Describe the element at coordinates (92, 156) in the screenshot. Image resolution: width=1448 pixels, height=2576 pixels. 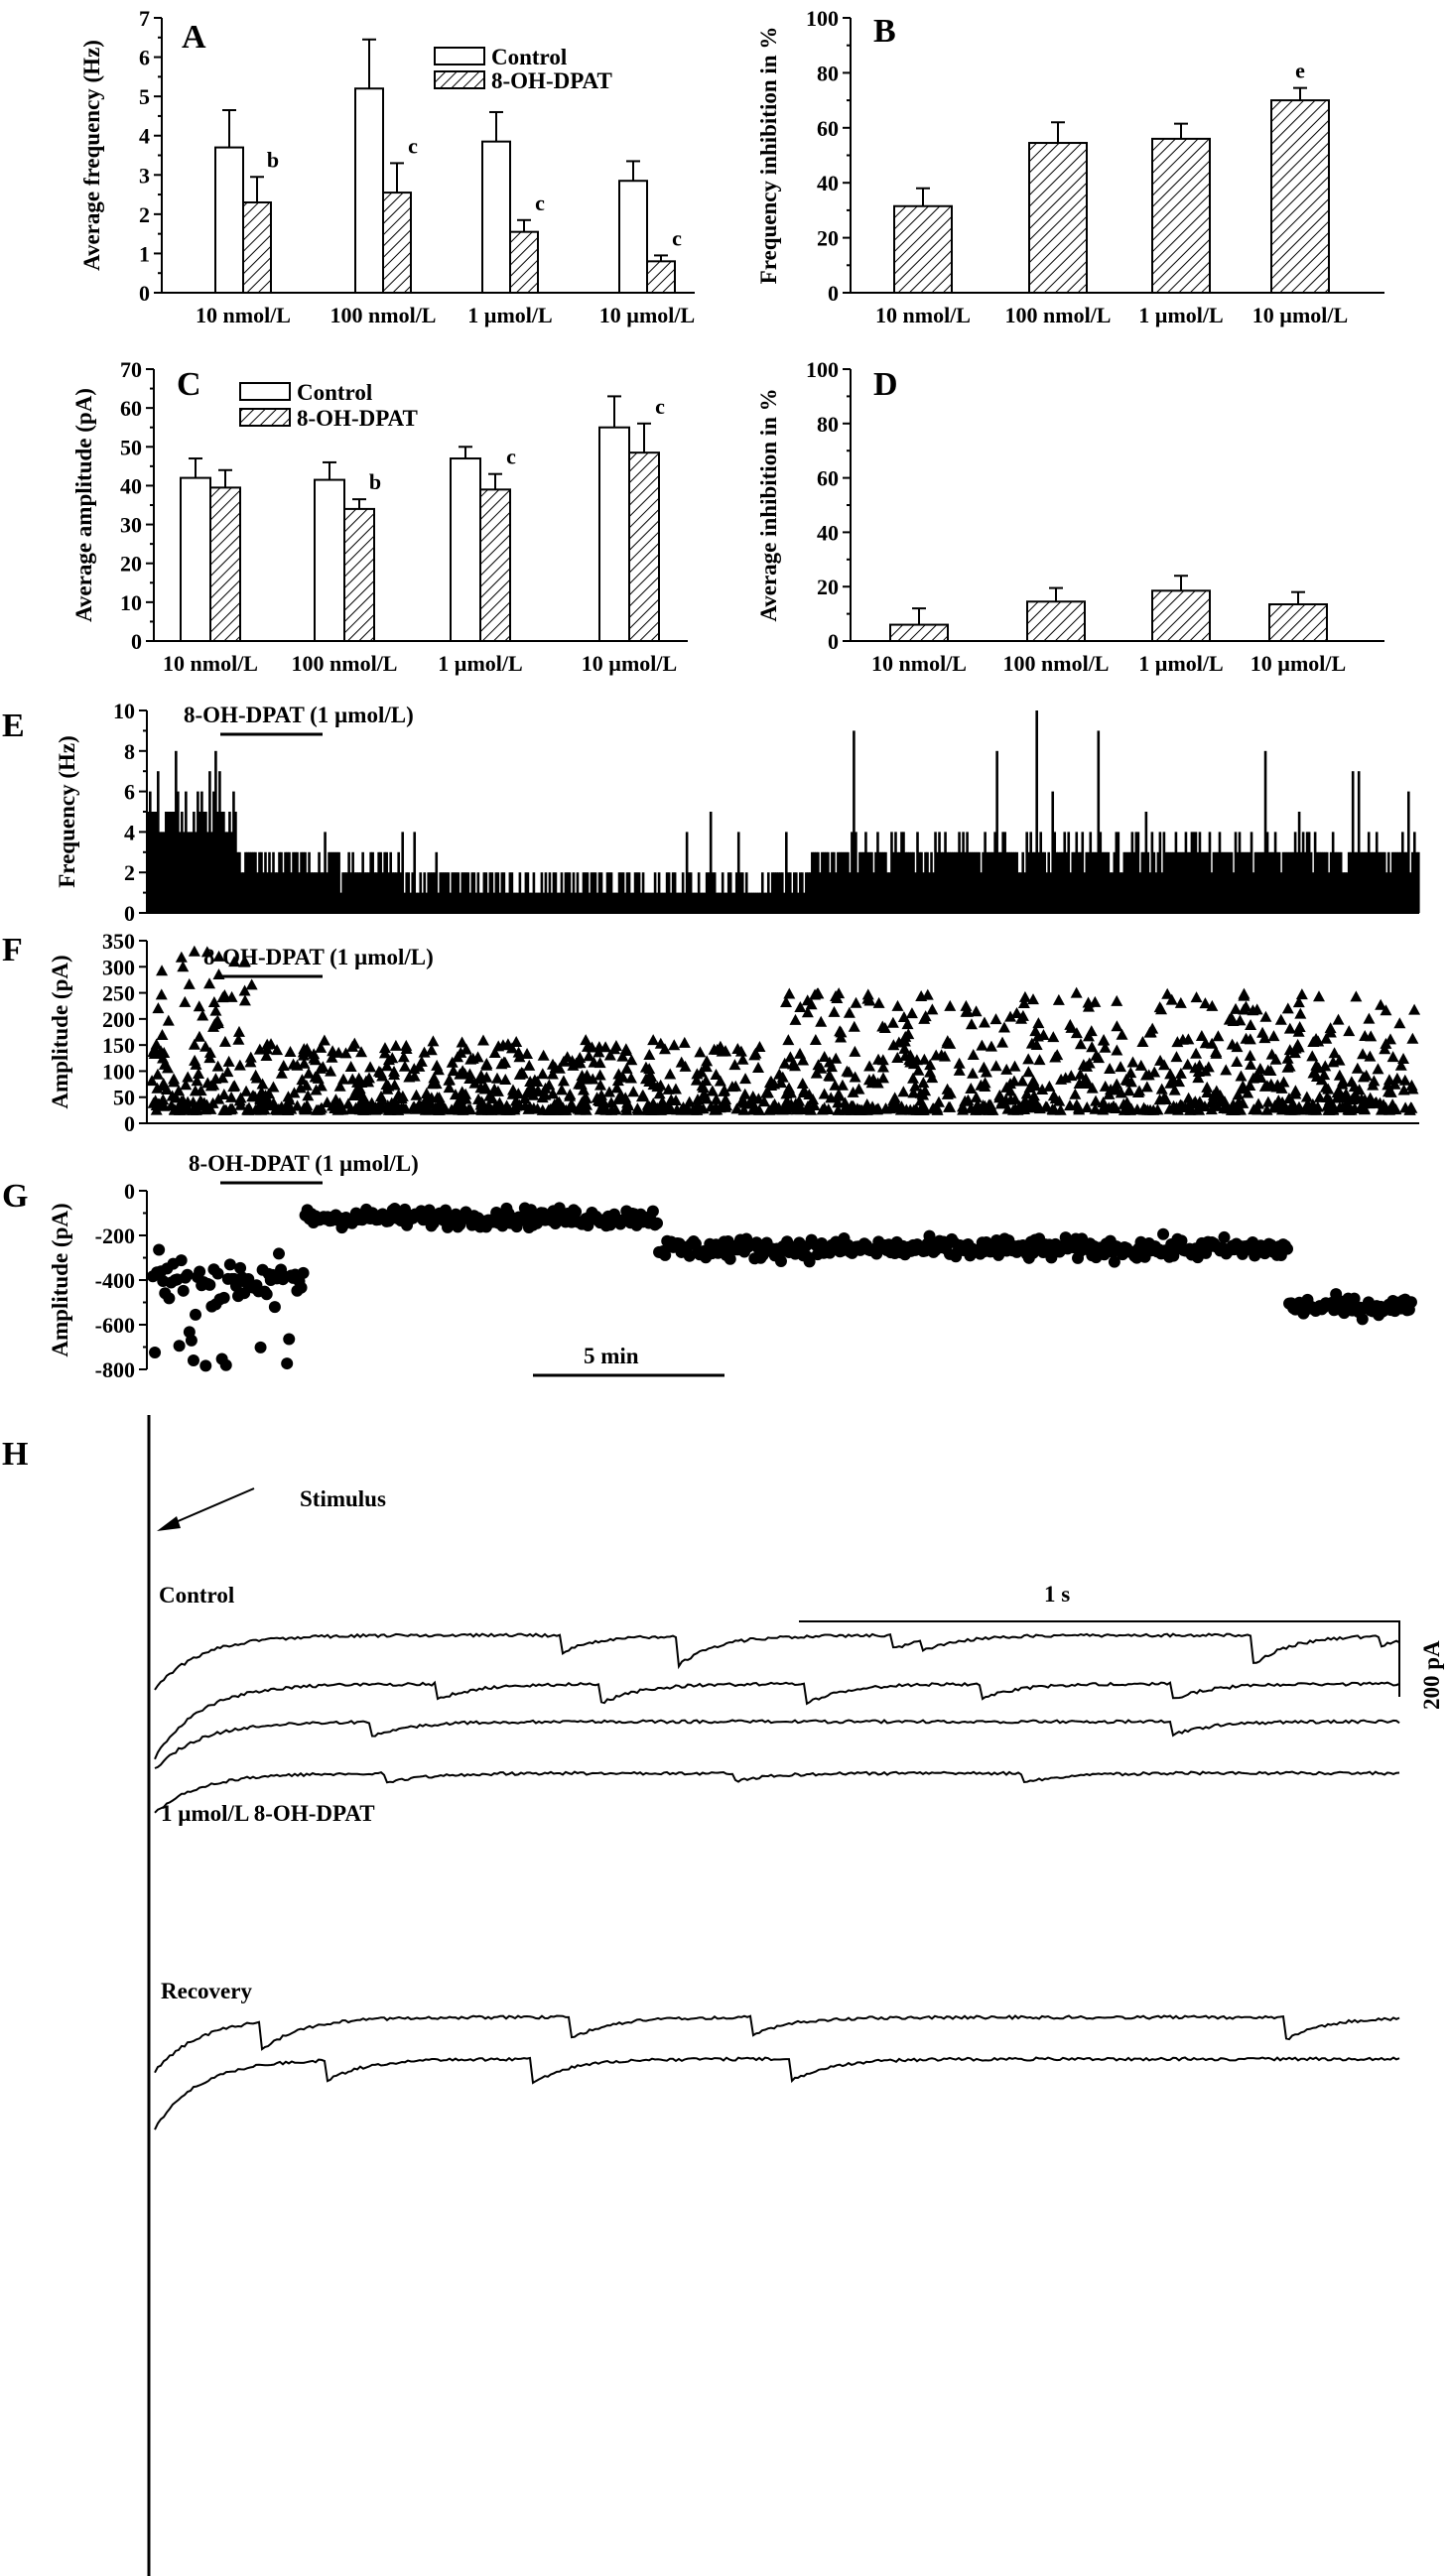
I see `y-axis-label: Average frequency (Hz)` at that location.